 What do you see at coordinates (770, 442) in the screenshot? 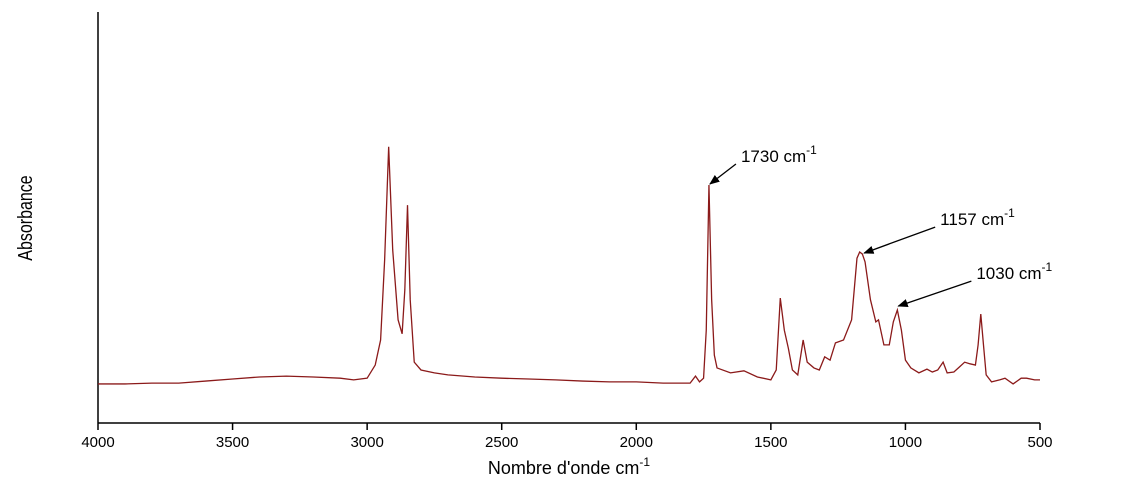
I see `x-tick-label: 1500` at bounding box center [770, 442].